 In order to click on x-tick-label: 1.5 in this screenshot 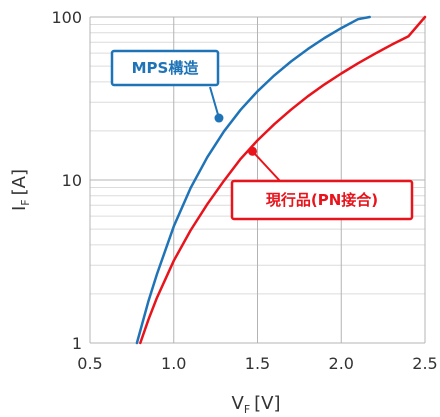, I will do `click(257, 363)`.